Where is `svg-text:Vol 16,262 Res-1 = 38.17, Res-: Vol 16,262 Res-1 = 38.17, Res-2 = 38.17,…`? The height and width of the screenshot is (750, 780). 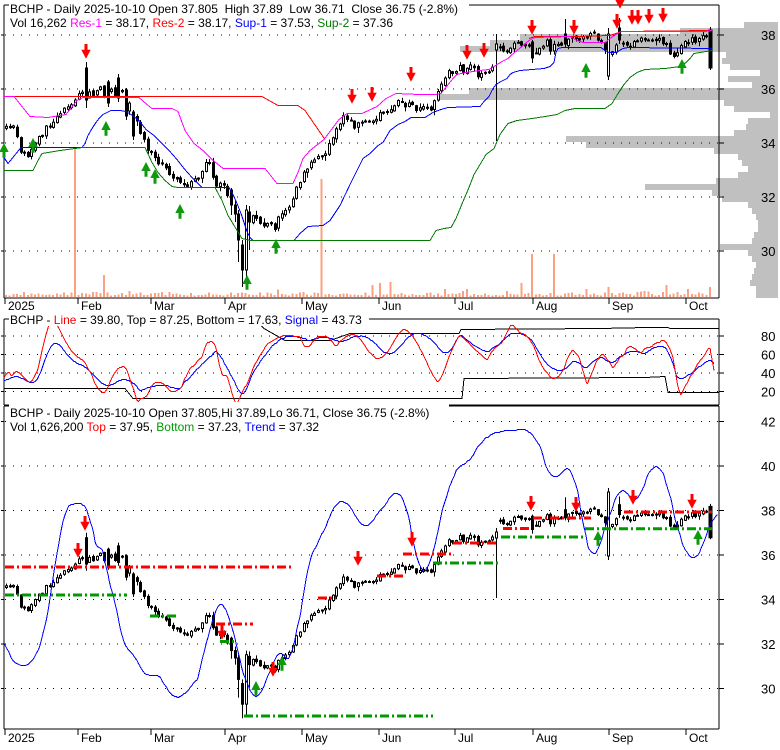
svg-text:Vol 16,262 Res-1 = 38.17, Res-: Vol 16,262 Res-1 = 38.17, Res-2 = 38.17,… is located at coordinates (201, 23).